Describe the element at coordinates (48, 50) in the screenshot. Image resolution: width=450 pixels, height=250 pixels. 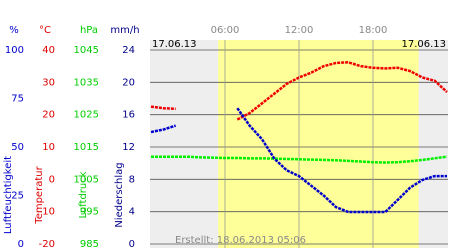
I see `y-tick-label: 40` at that location.